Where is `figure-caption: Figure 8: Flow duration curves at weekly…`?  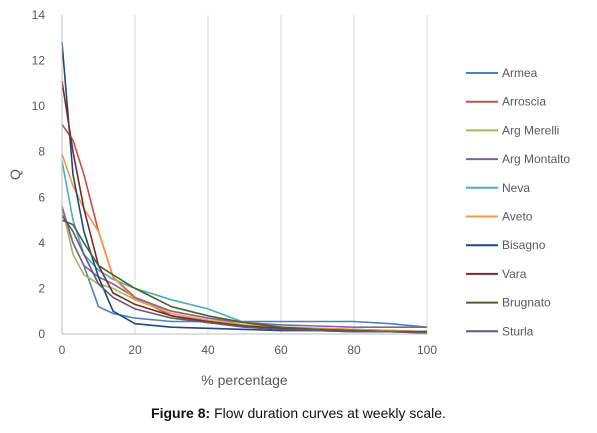 figure-caption: Figure 8: Flow duration curves at weekly… is located at coordinates (298, 413).